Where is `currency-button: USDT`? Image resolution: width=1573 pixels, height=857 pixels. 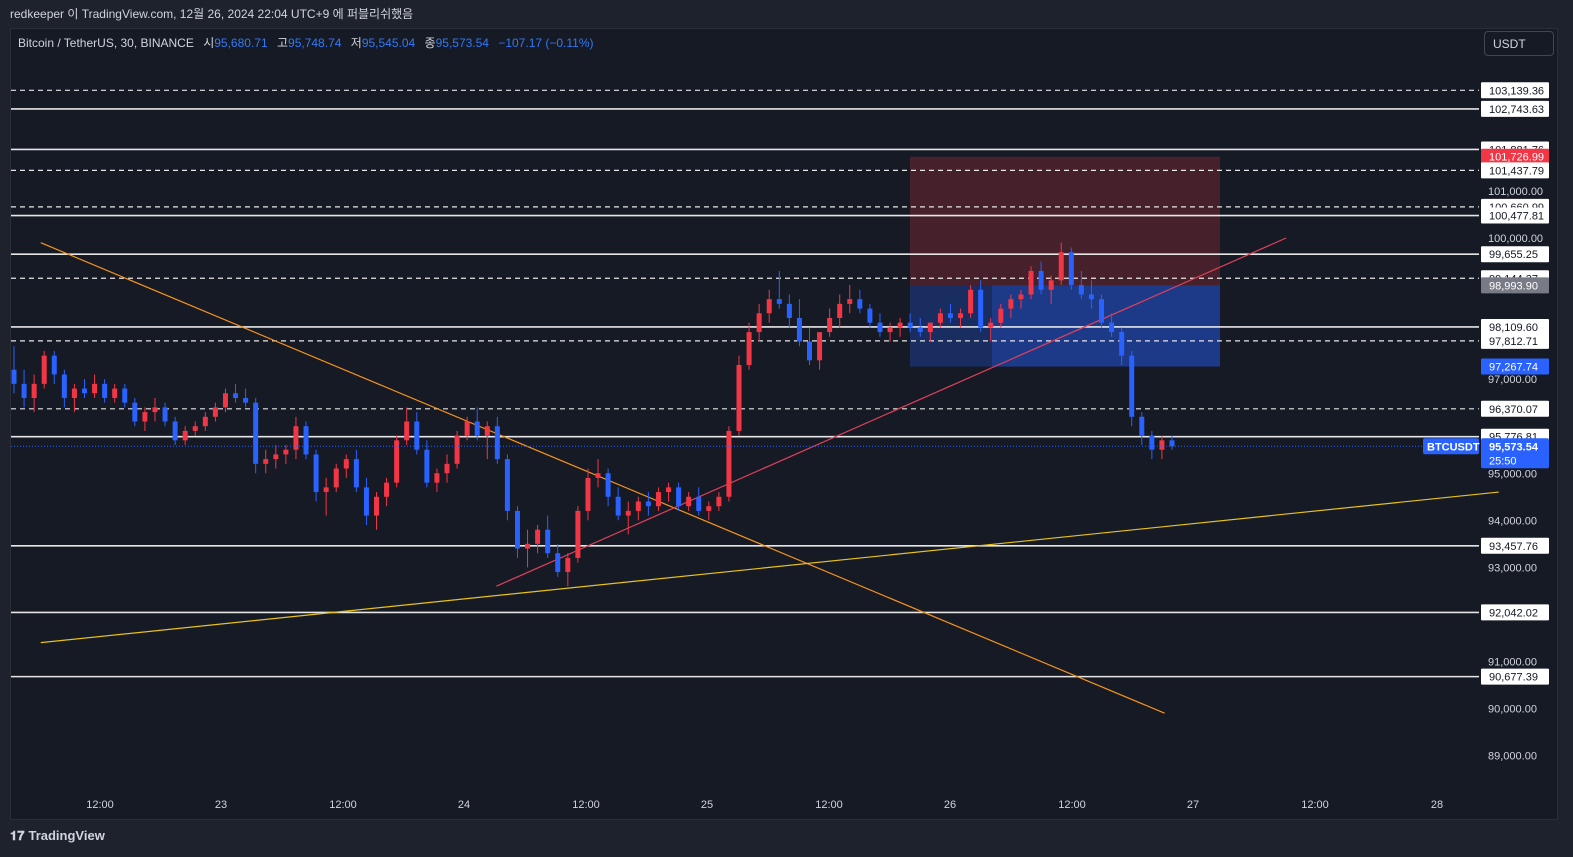 currency-button: USDT is located at coordinates (1519, 43).